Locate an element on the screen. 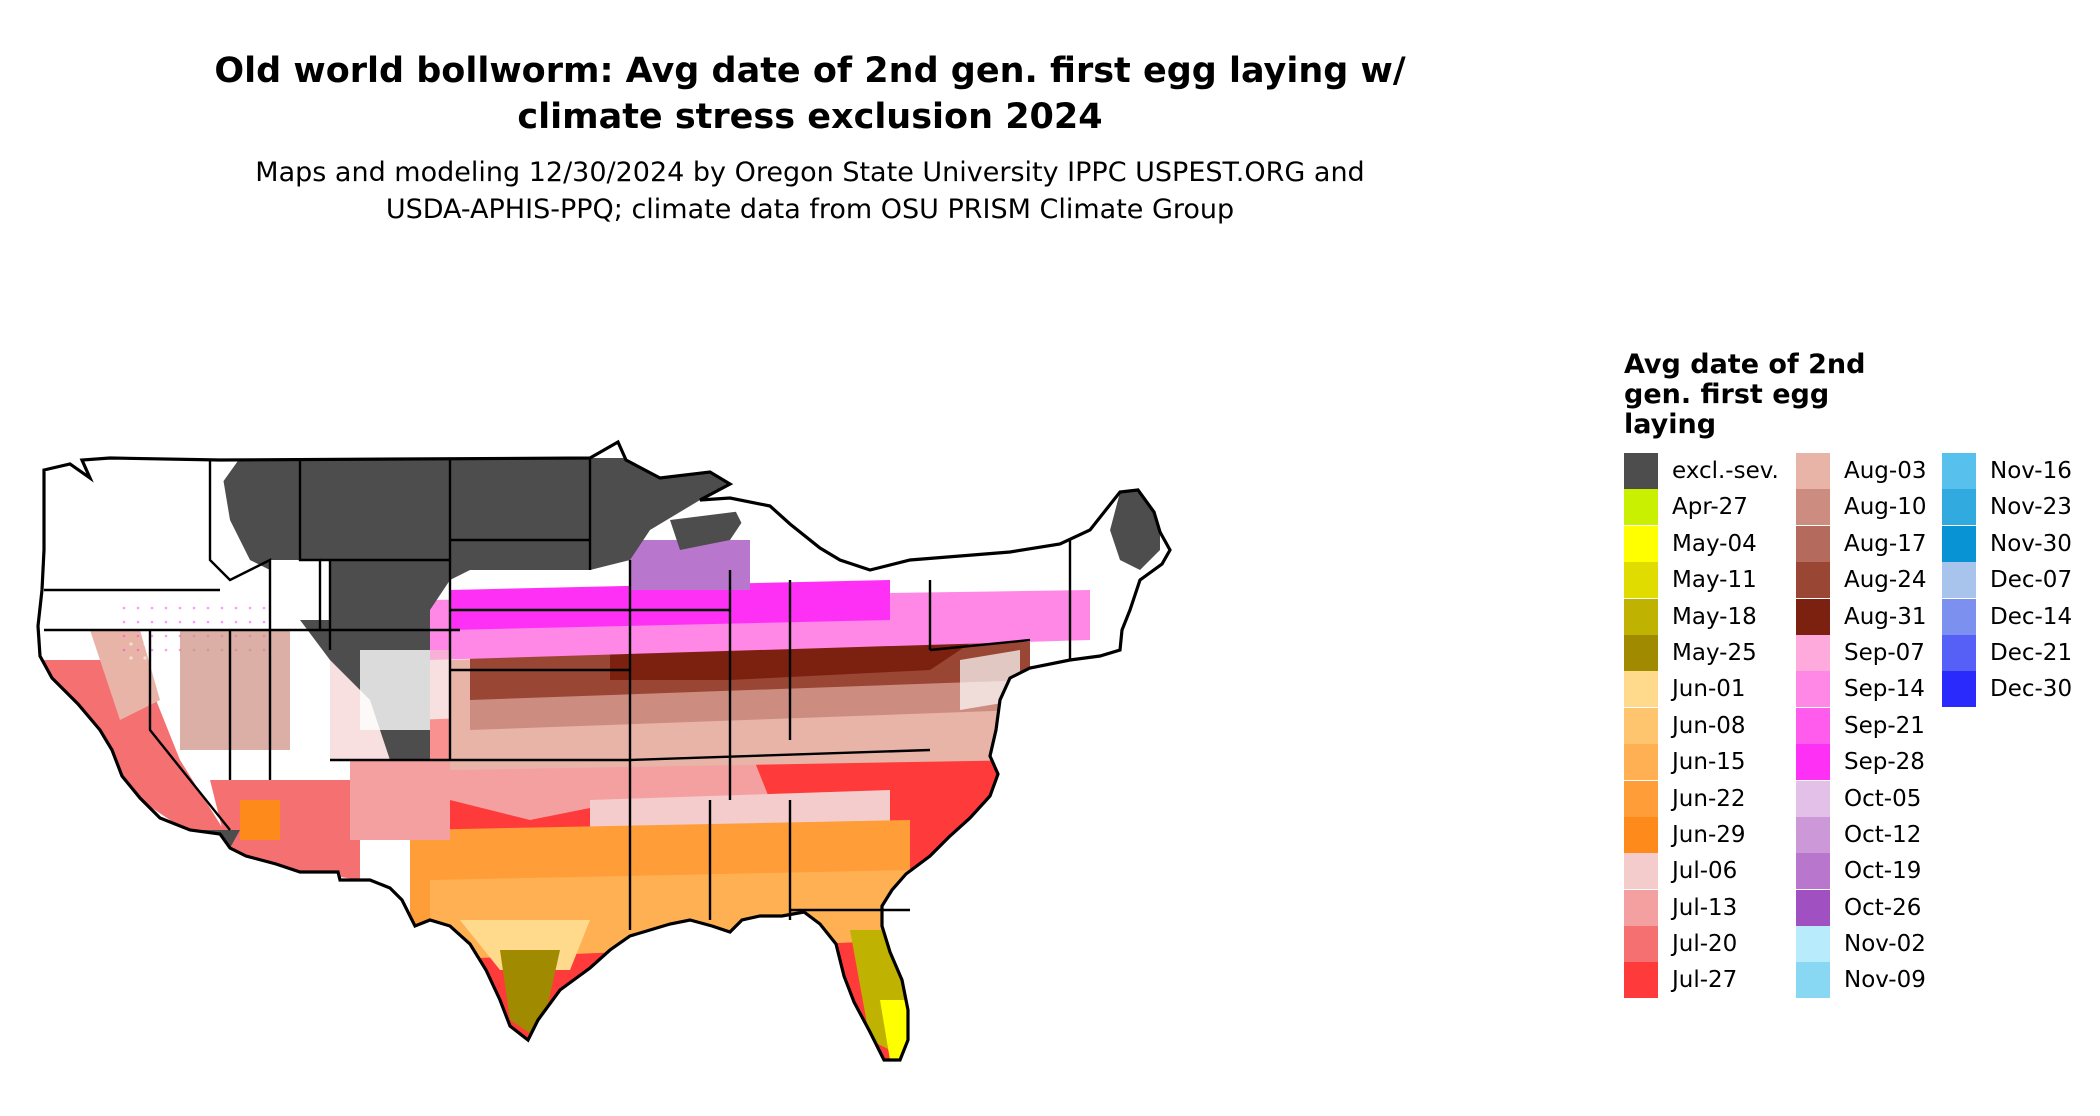 The height and width of the screenshot is (1116, 2100). band-jul13-new-mexico is located at coordinates (400, 800).